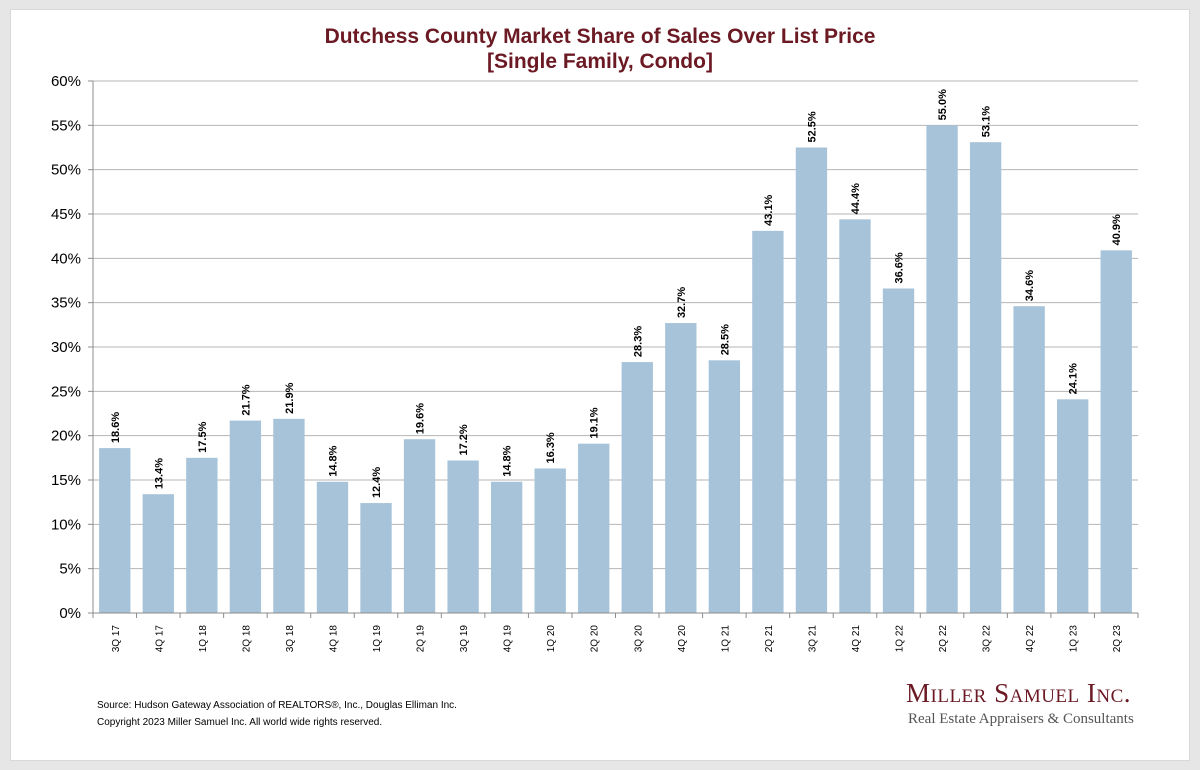 The height and width of the screenshot is (770, 1200). Describe the element at coordinates (856, 198) in the screenshot. I see `bar-value-label: 44.4%` at that location.